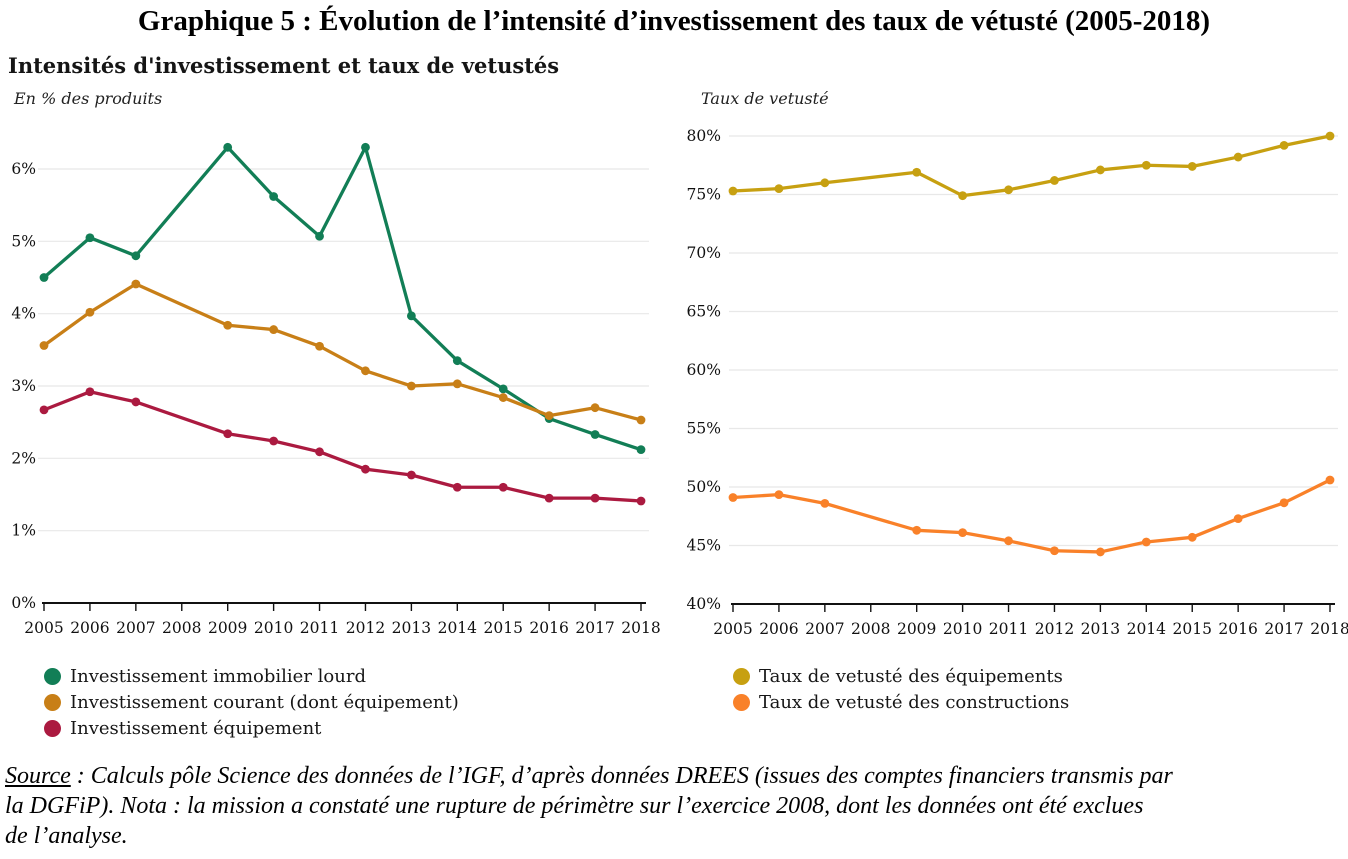  What do you see at coordinates (227, 628) in the screenshot?
I see `x-tick-label: 2009` at bounding box center [227, 628].